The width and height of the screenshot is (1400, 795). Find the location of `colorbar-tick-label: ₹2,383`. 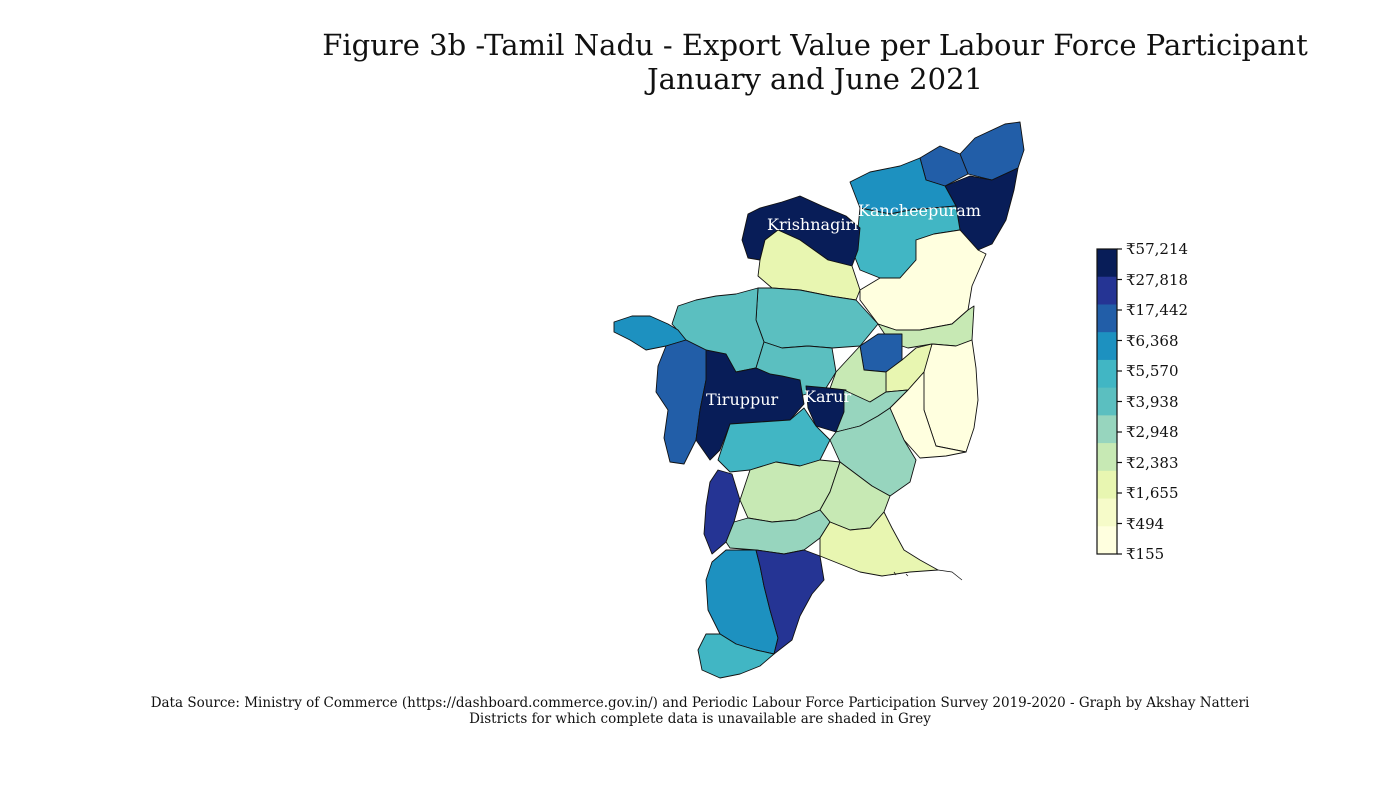

colorbar-tick-label: ₹2,383 is located at coordinates (1152, 462).